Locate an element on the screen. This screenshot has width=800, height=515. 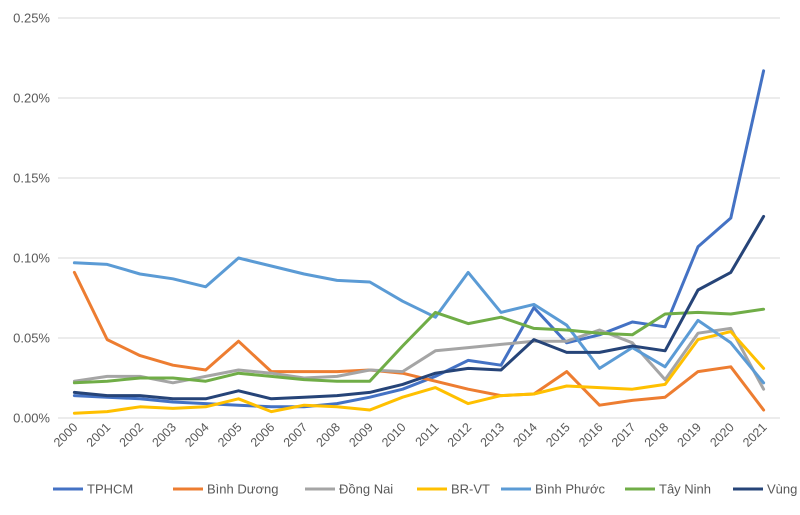
x-tick-label: 2005 is located at coordinates (230, 435).